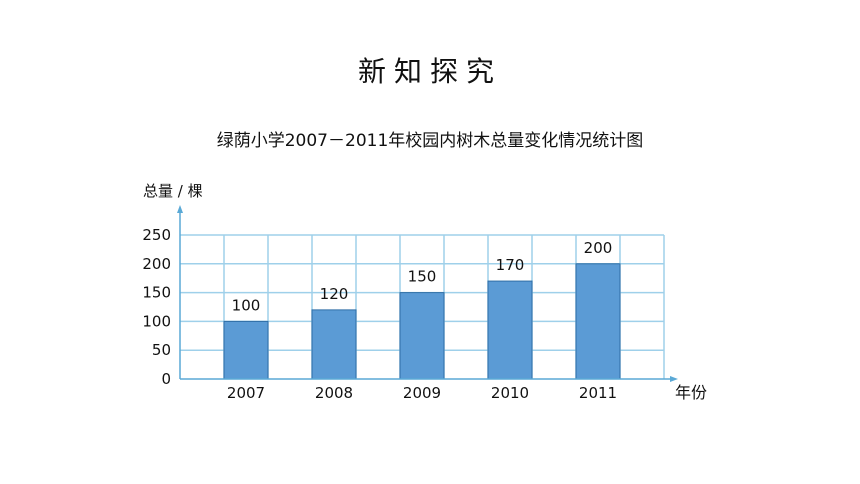 The image size is (860, 484). I want to click on x-tick-label: 2007, so click(246, 393).